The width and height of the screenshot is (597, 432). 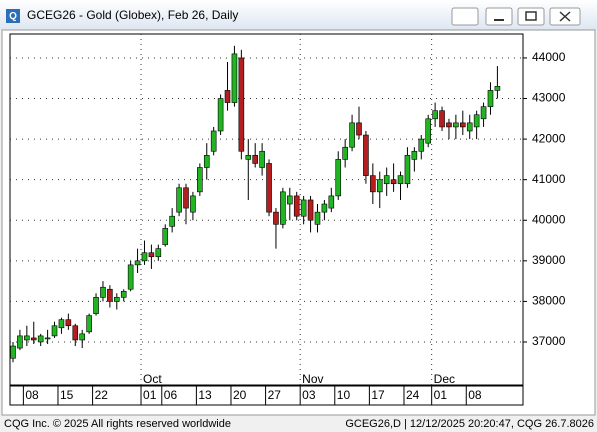 What do you see at coordinates (378, 395) in the screenshot?
I see `x-tick-label: 17` at bounding box center [378, 395].